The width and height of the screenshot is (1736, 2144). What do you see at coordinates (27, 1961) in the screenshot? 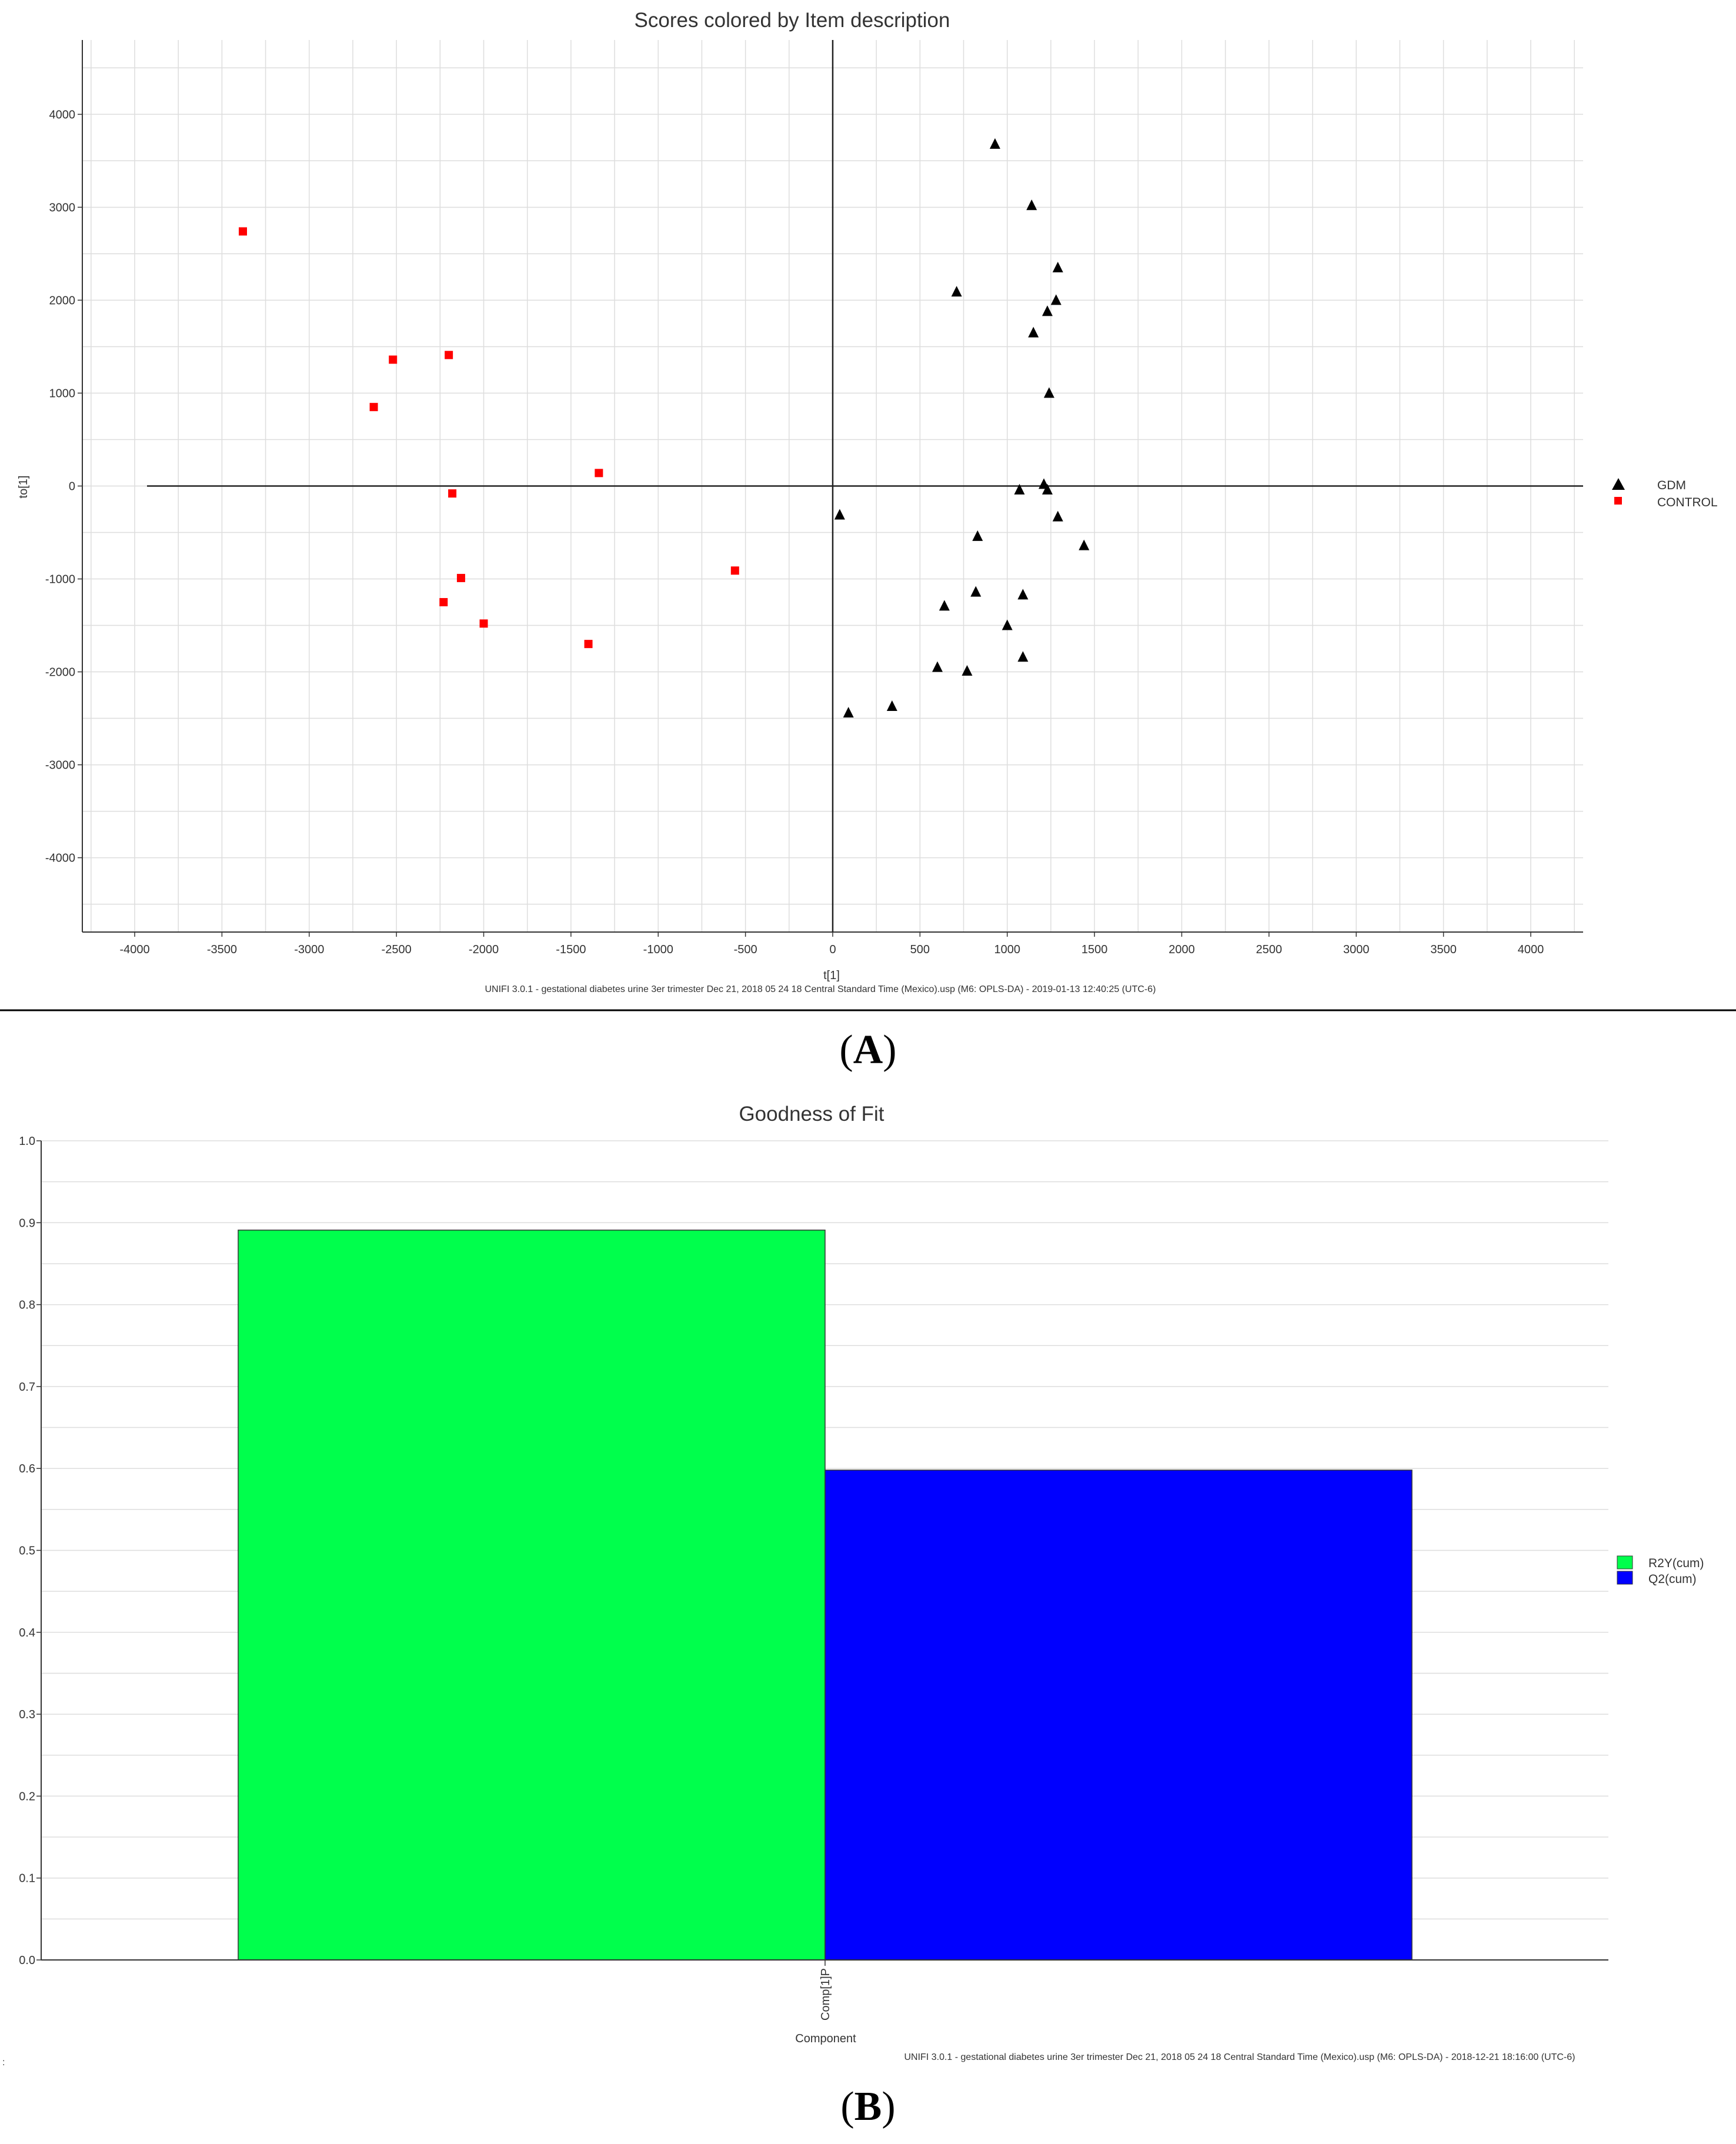
I see `y-tick-label: 0.0` at bounding box center [27, 1961].